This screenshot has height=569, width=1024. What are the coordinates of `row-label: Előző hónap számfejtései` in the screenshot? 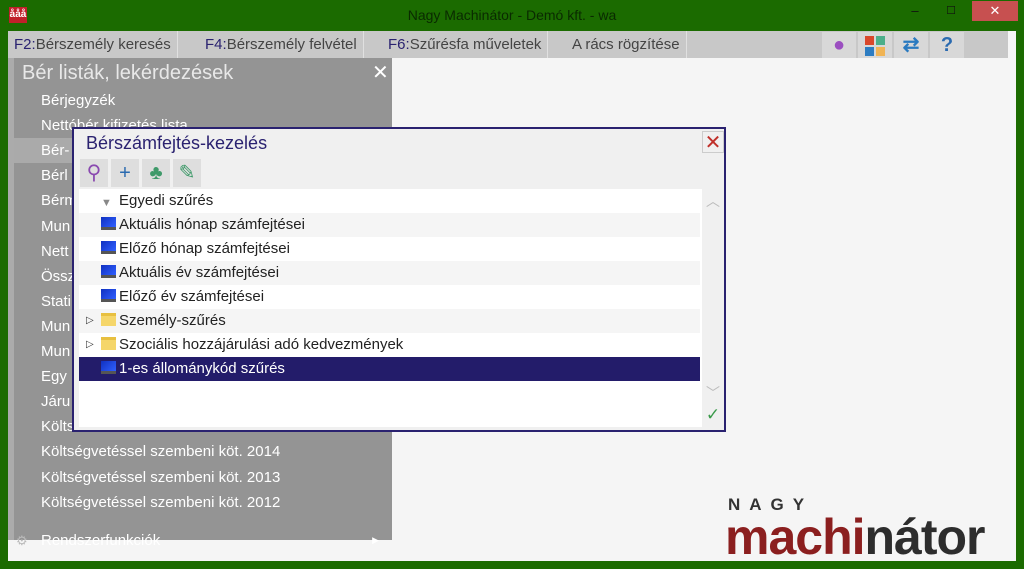 It's located at (204, 248).